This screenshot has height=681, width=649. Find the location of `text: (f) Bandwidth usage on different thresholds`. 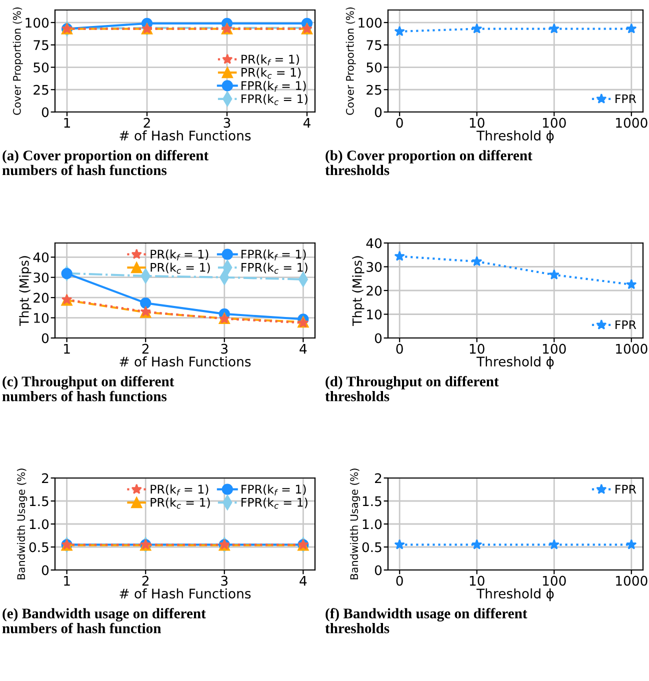

text: (f) Bandwidth usage on different thresholds is located at coordinates (426, 621).